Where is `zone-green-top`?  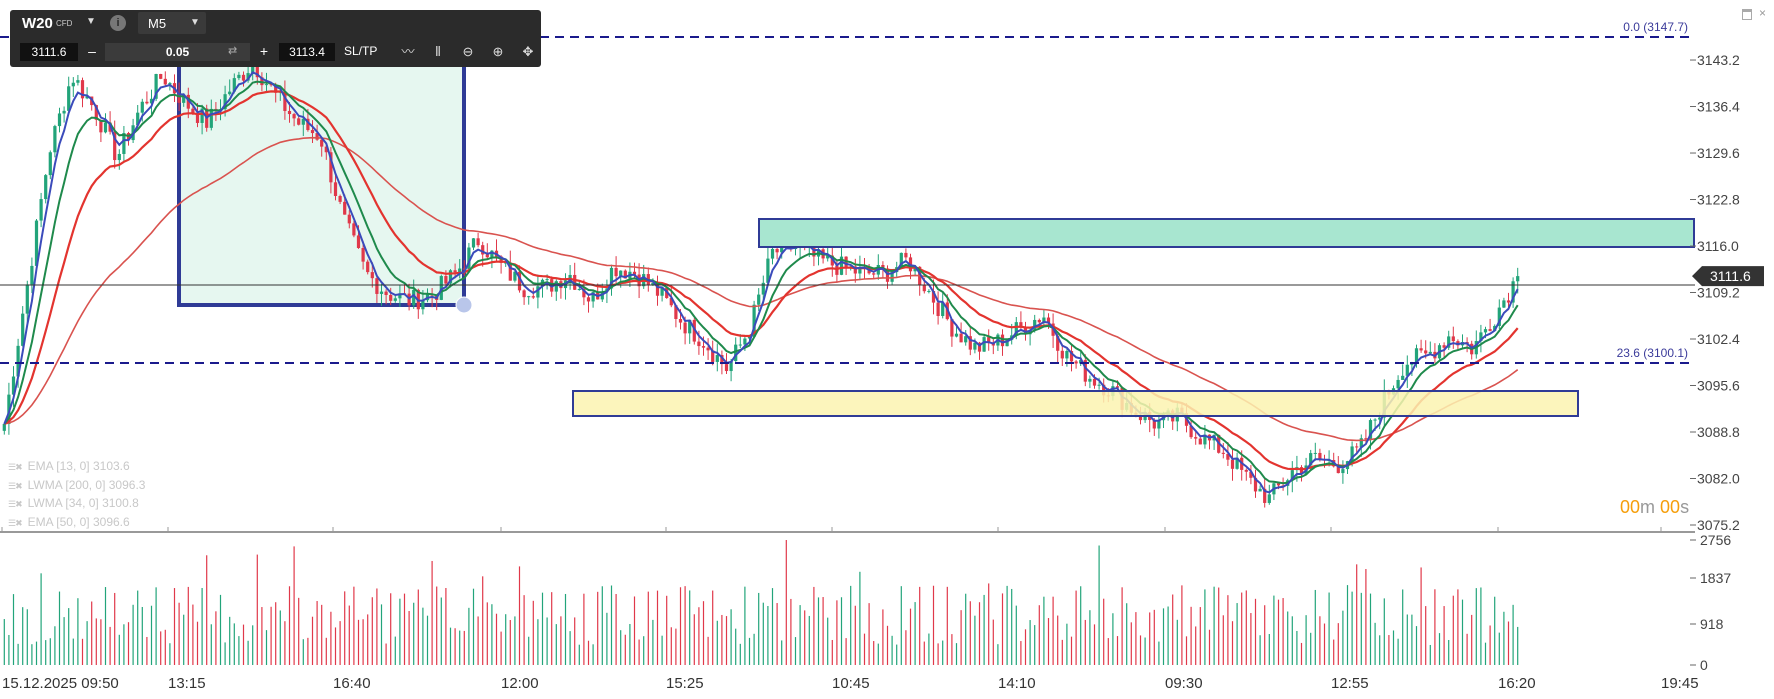
zone-green-top is located at coordinates (1226, 233).